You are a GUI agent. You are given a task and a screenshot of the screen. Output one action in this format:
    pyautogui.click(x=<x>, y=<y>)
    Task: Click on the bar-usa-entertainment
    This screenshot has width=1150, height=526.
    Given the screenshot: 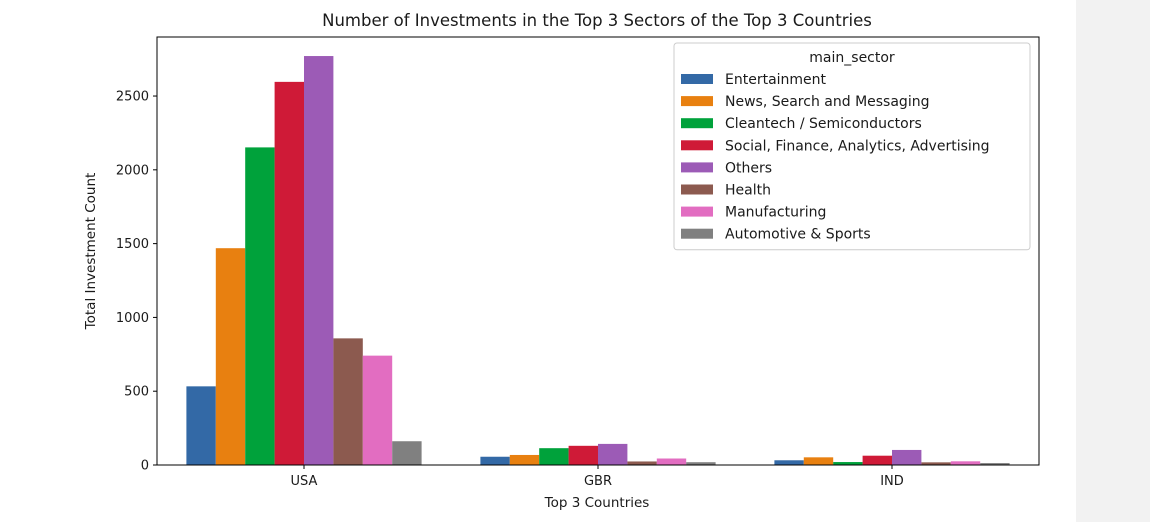 What is the action you would take?
    pyautogui.click(x=201, y=425)
    